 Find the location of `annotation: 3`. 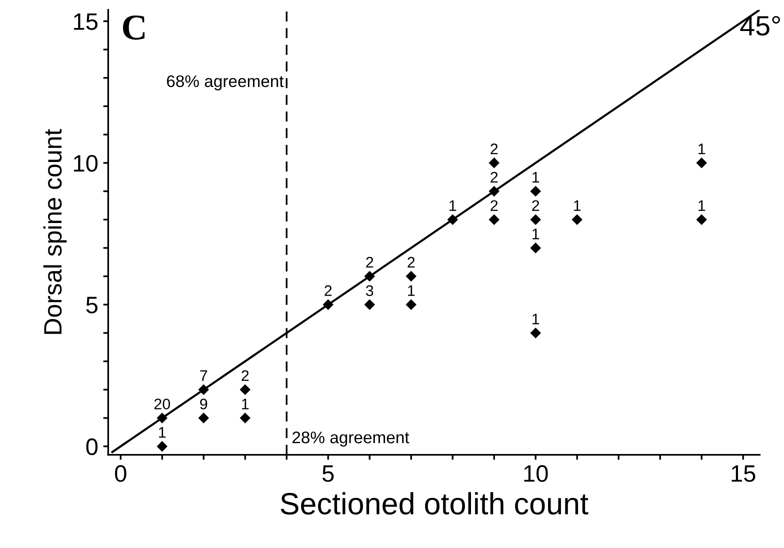

annotation: 3 is located at coordinates (370, 290).